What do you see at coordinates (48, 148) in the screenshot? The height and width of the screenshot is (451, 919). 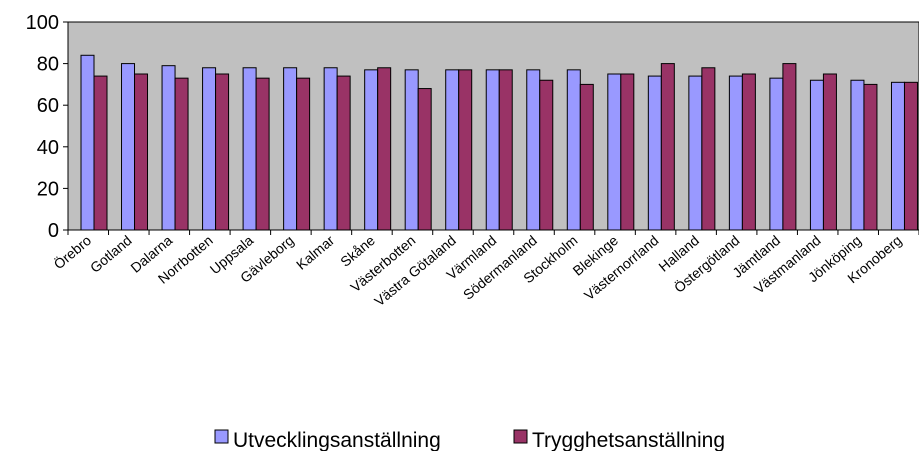 I see `y-tick-label: 40` at bounding box center [48, 148].